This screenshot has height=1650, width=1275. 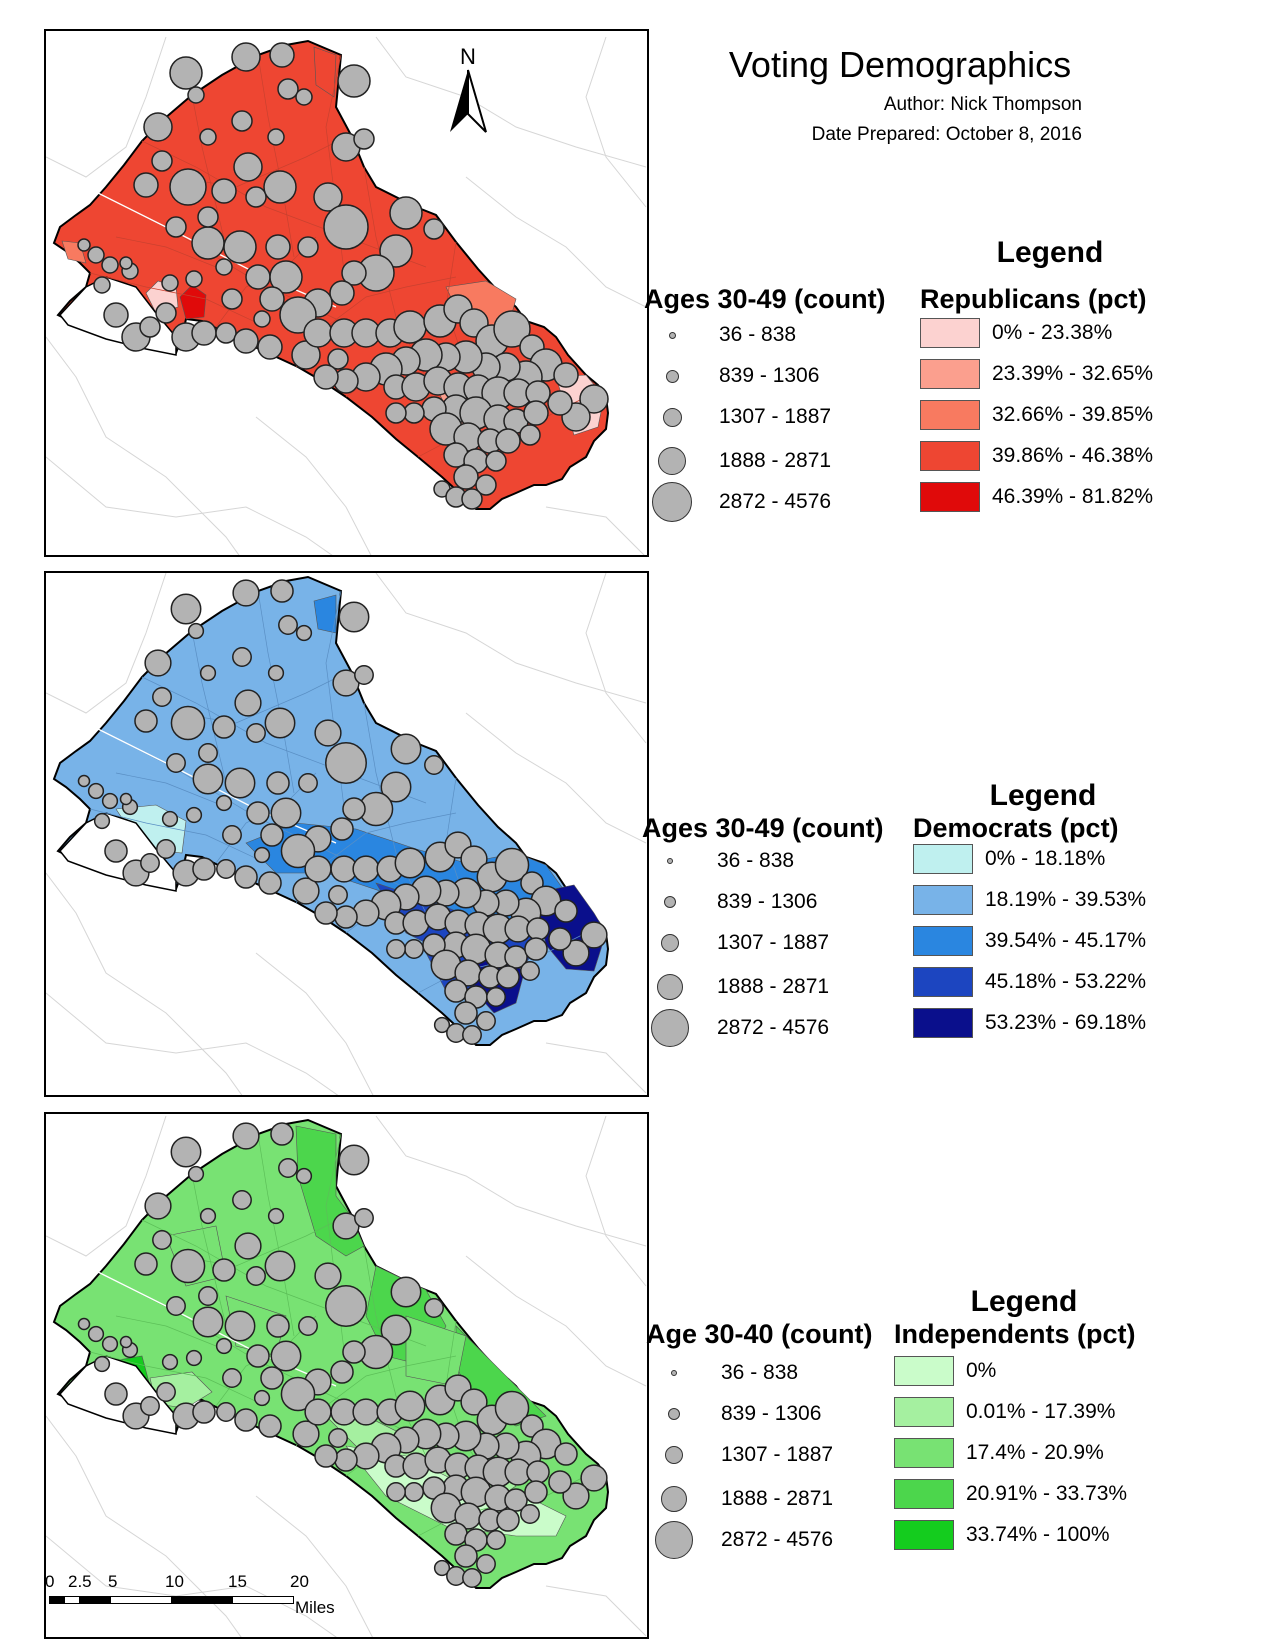 I want to click on class-legend-item: 17.4% - 20.9%, so click(x=999, y=1453).